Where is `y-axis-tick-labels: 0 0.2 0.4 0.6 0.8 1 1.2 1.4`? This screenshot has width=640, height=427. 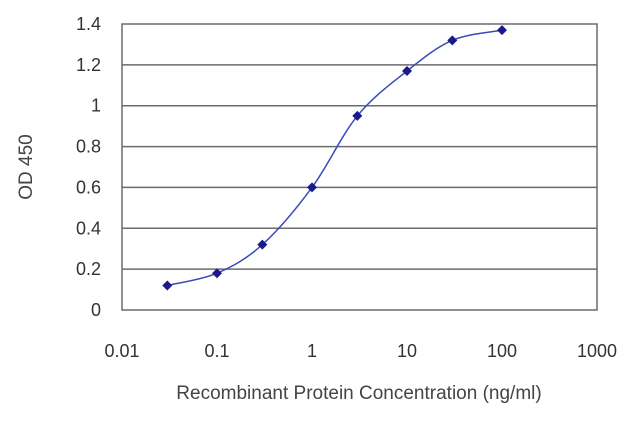 y-axis-tick-labels: 0 0.2 0.4 0.6 0.8 1 1.2 1.4 is located at coordinates (88, 167).